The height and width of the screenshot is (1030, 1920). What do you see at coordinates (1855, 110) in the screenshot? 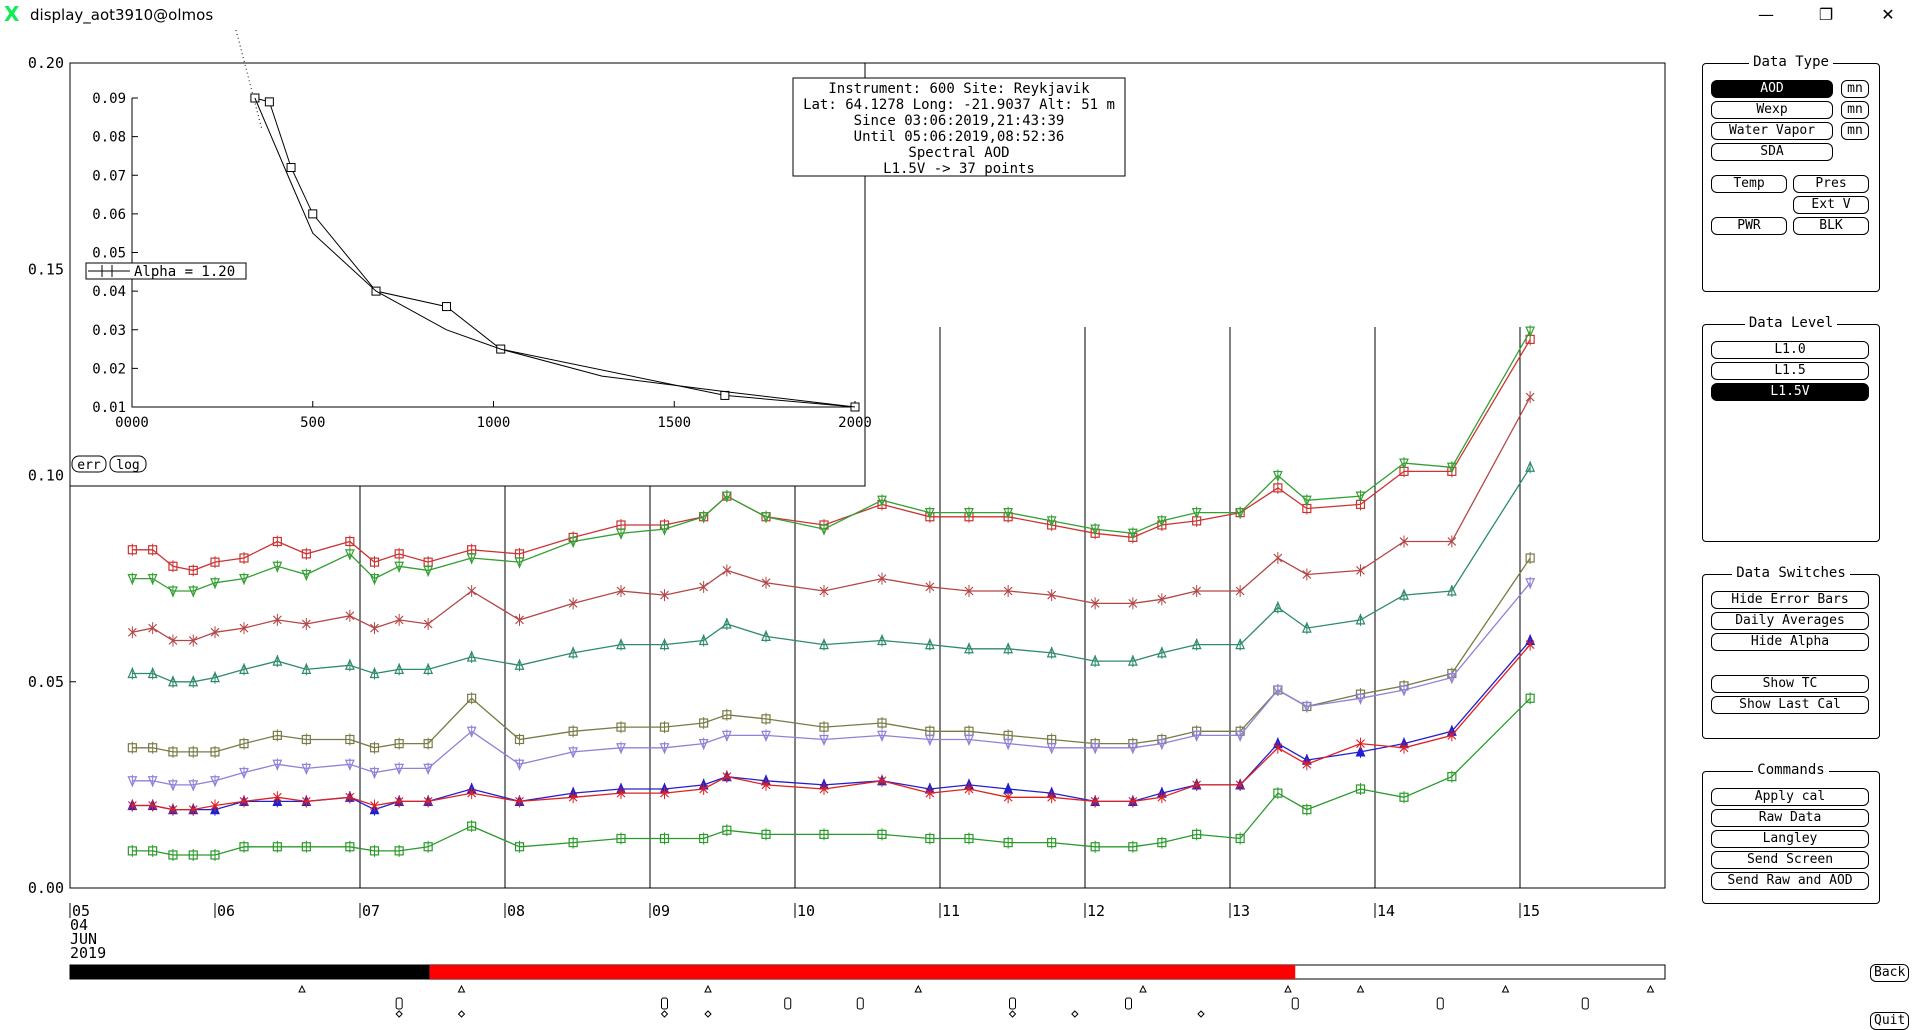
I see `wexp-mn-button: mn` at bounding box center [1855, 110].